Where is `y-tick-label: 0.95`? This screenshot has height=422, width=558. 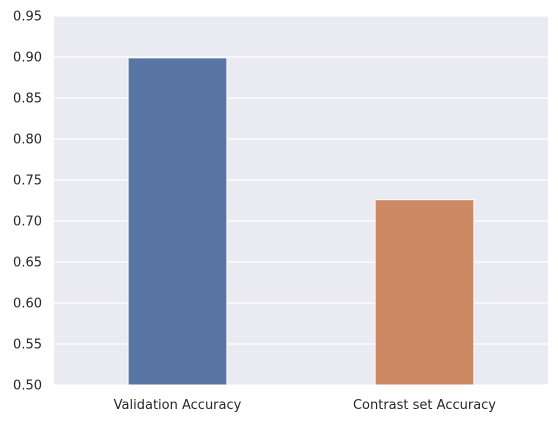 y-tick-label: 0.95 is located at coordinates (27, 17).